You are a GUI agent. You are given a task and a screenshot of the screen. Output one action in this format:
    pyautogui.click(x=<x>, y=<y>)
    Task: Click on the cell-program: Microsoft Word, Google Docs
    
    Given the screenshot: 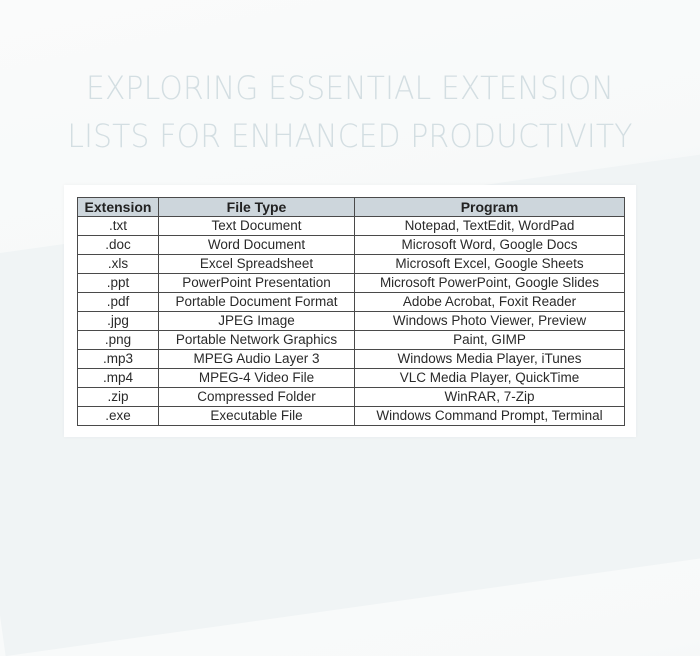 What is the action you would take?
    pyautogui.click(x=489, y=245)
    